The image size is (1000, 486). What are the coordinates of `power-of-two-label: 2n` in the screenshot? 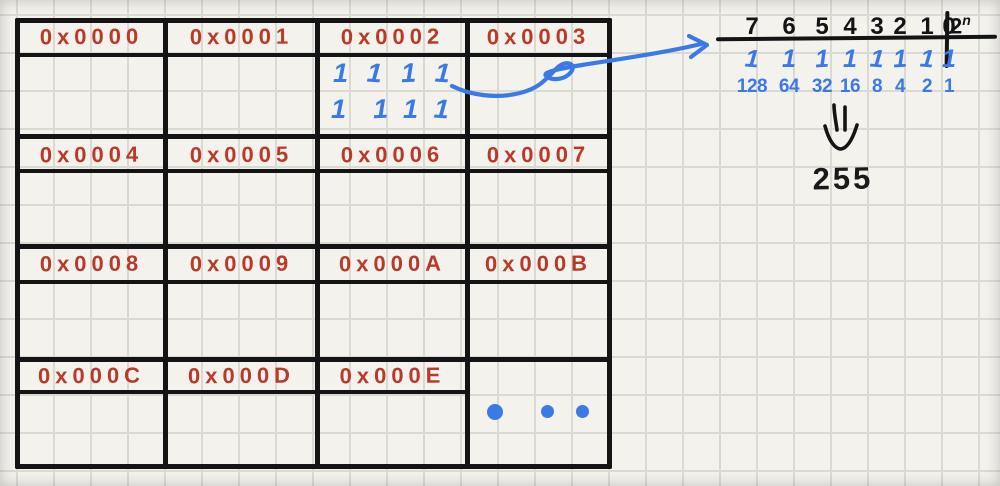 It's located at (960, 25).